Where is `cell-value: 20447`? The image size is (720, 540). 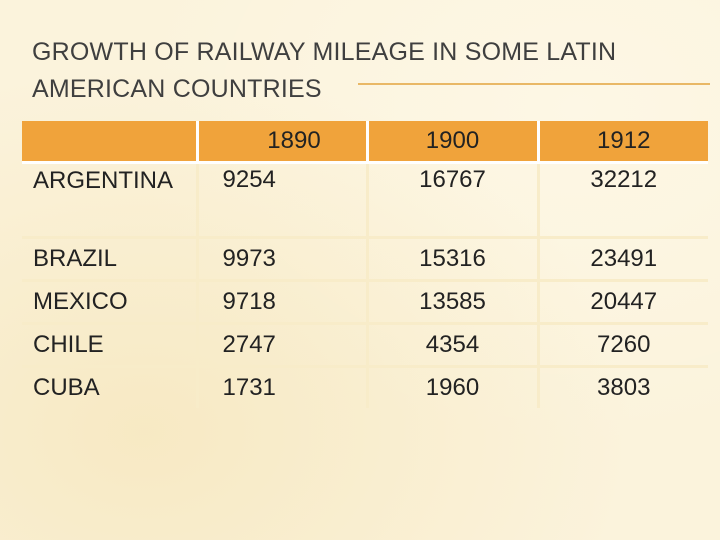
cell-value: 20447 is located at coordinates (623, 302).